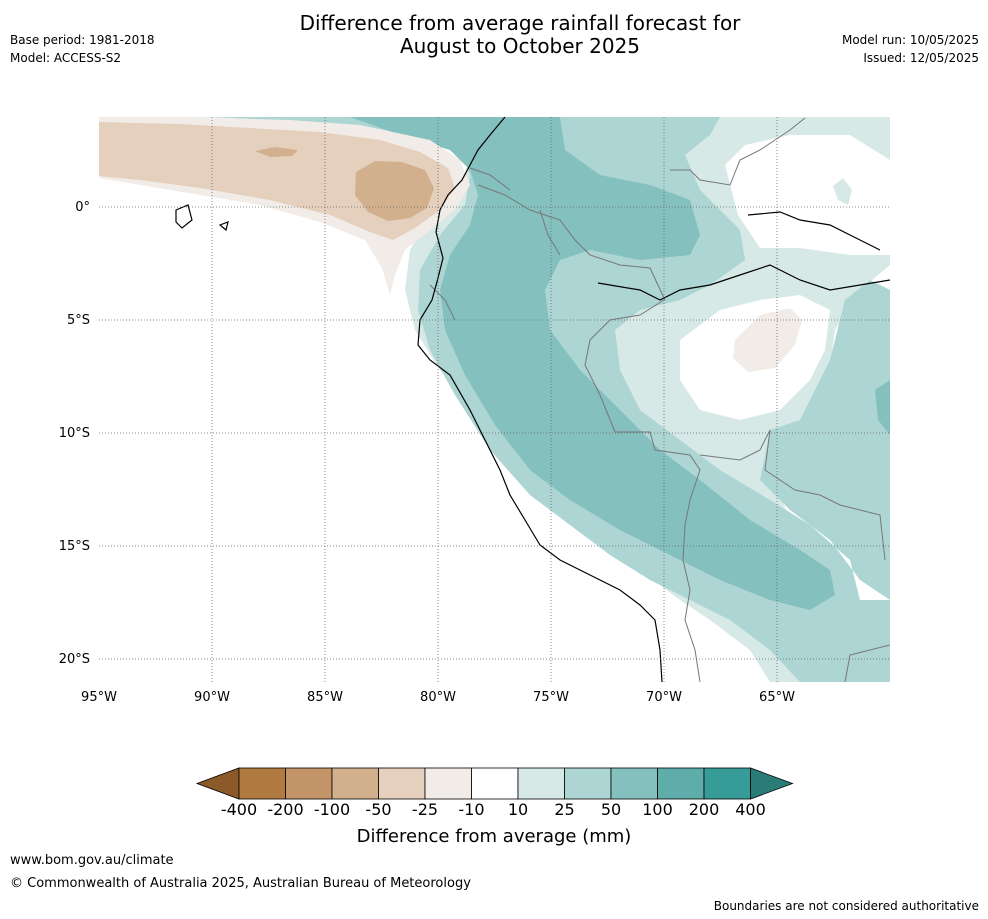 This screenshot has height=919, width=988. I want to click on lon-label: 85°W, so click(325, 697).